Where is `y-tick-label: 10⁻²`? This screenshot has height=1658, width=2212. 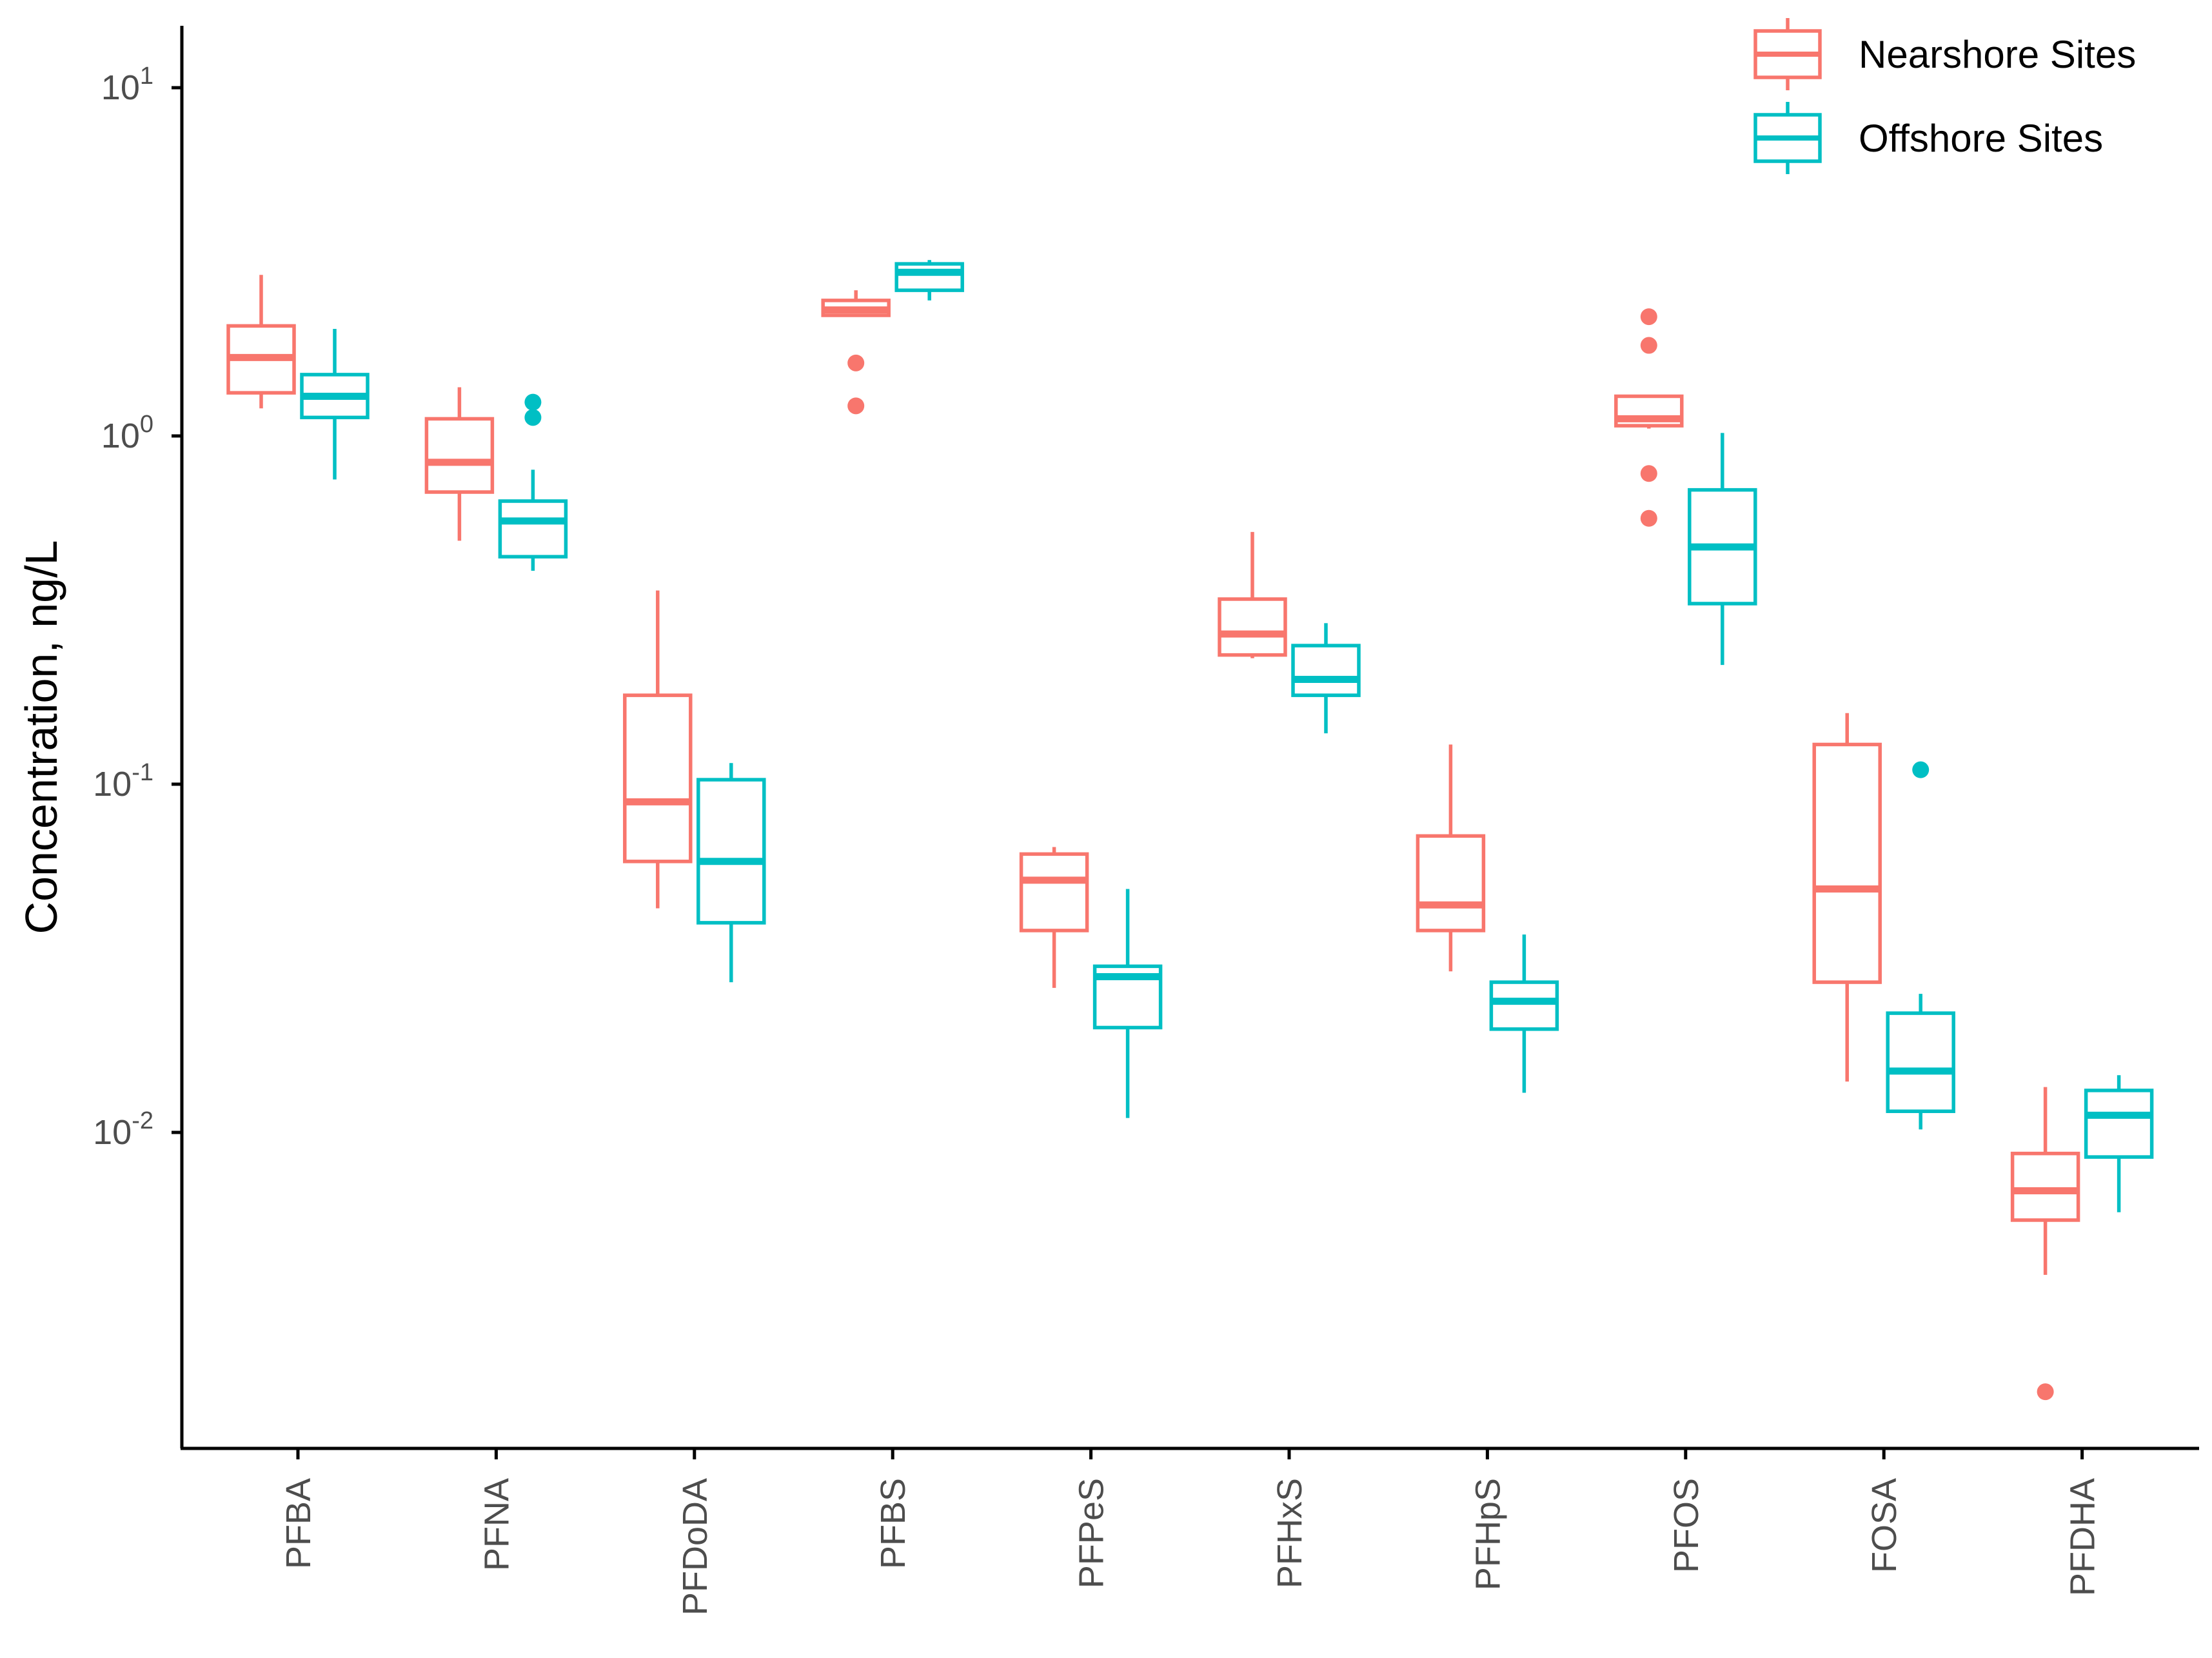 y-tick-label: 10⁻² is located at coordinates (123, 1129).